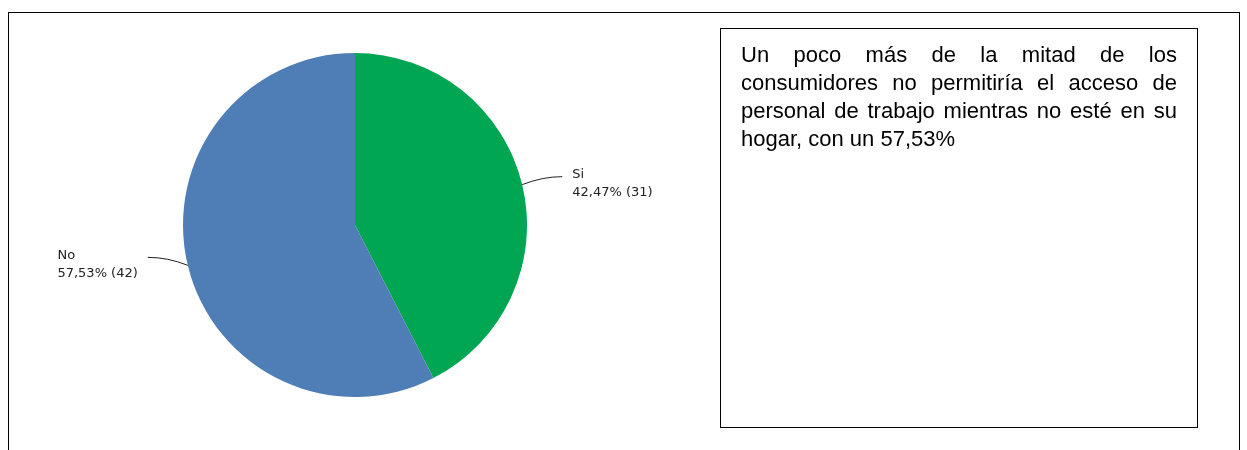 This screenshot has height=450, width=1247. I want to click on slice-label: Si, so click(578, 174).